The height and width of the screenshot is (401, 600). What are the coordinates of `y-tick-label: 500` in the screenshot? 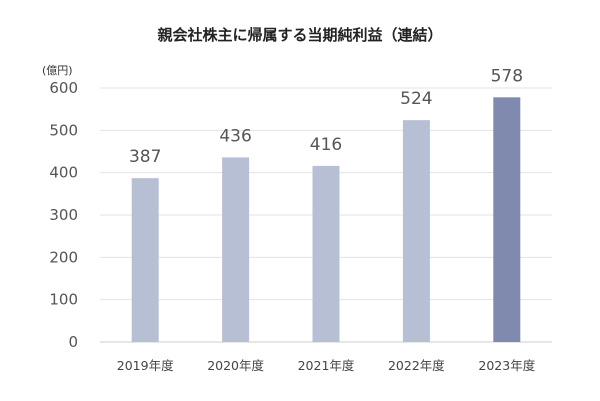 It's located at (63, 130).